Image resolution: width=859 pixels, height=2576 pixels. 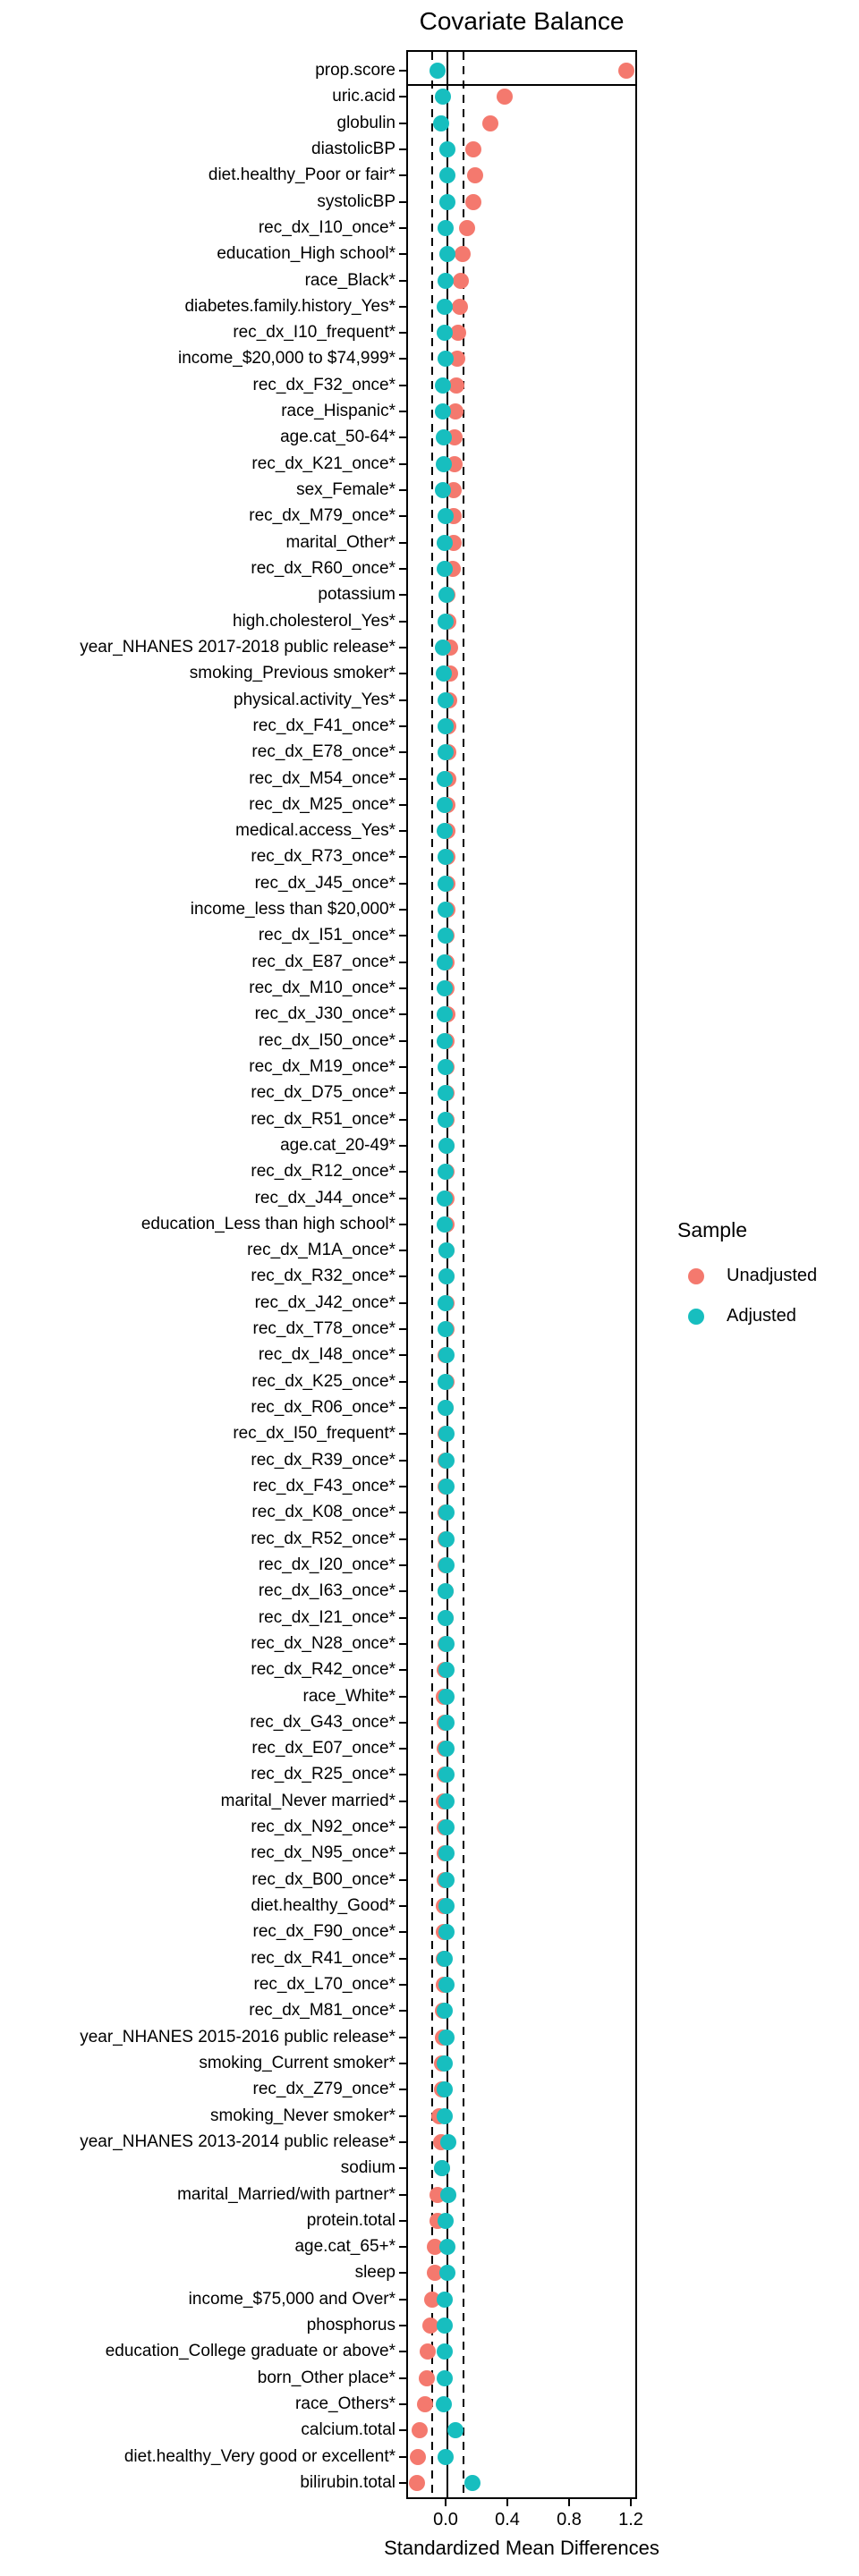 I want to click on row-label: rec_dx_F32_once*, so click(x=324, y=384).